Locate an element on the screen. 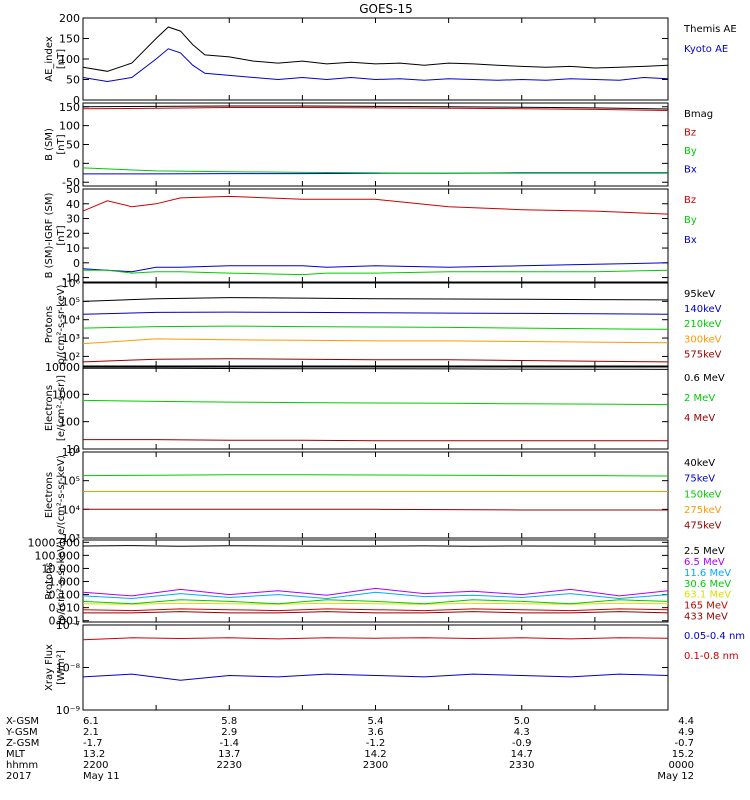 The height and width of the screenshot is (800, 750). footer-value: 14.7 is located at coordinates (522, 754).